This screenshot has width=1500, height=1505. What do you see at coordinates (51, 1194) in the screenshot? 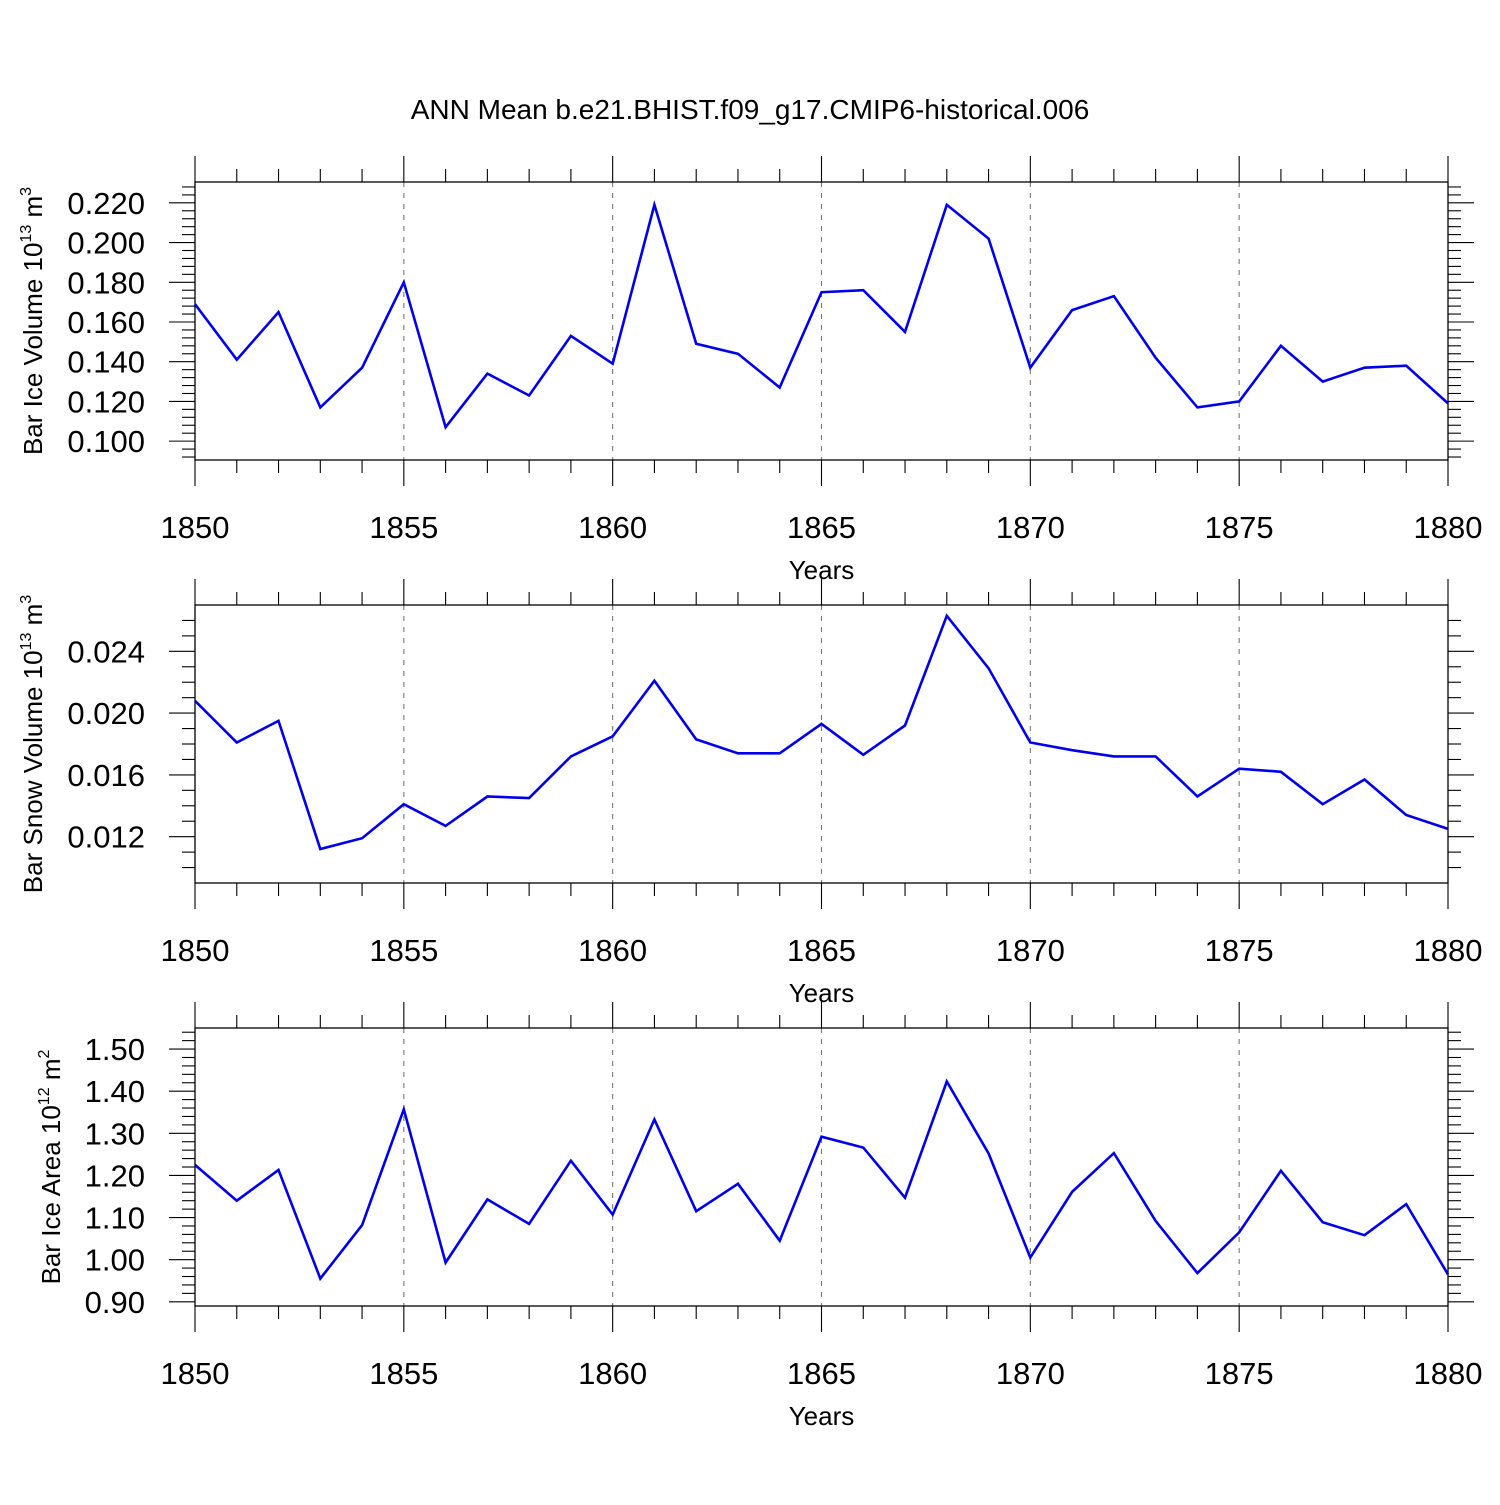
I see `y-axis-label-text: Bar Ice Area 10` at bounding box center [51, 1194].